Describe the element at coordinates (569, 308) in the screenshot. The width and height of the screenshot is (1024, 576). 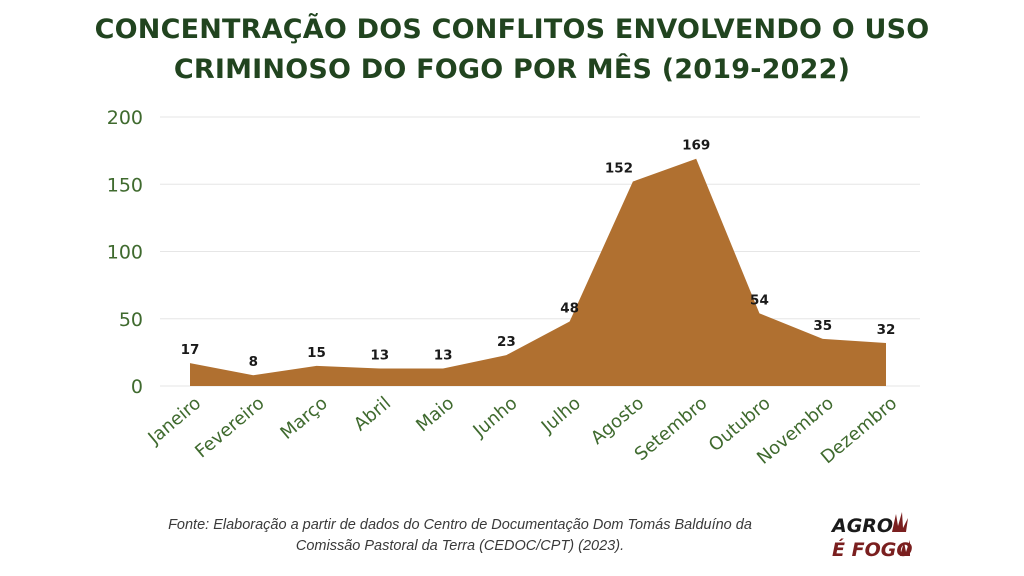
I see `data-label: 48` at that location.